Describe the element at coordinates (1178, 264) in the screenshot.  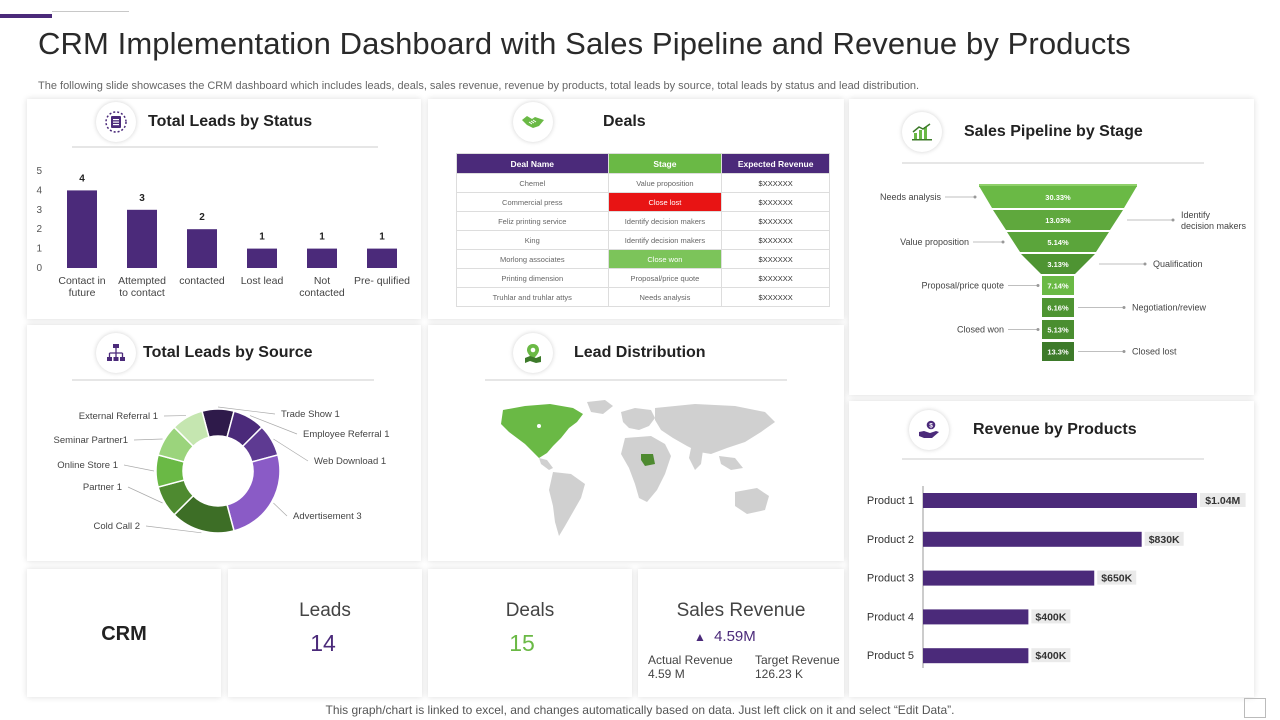
I see `funnel-stage-label: Qualification` at that location.